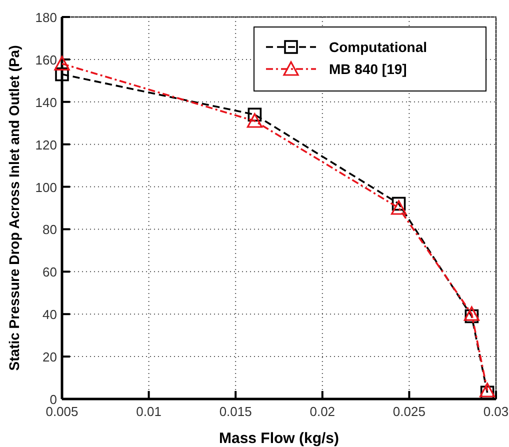  Describe the element at coordinates (46, 187) in the screenshot. I see `y-tick-label: 100` at that location.